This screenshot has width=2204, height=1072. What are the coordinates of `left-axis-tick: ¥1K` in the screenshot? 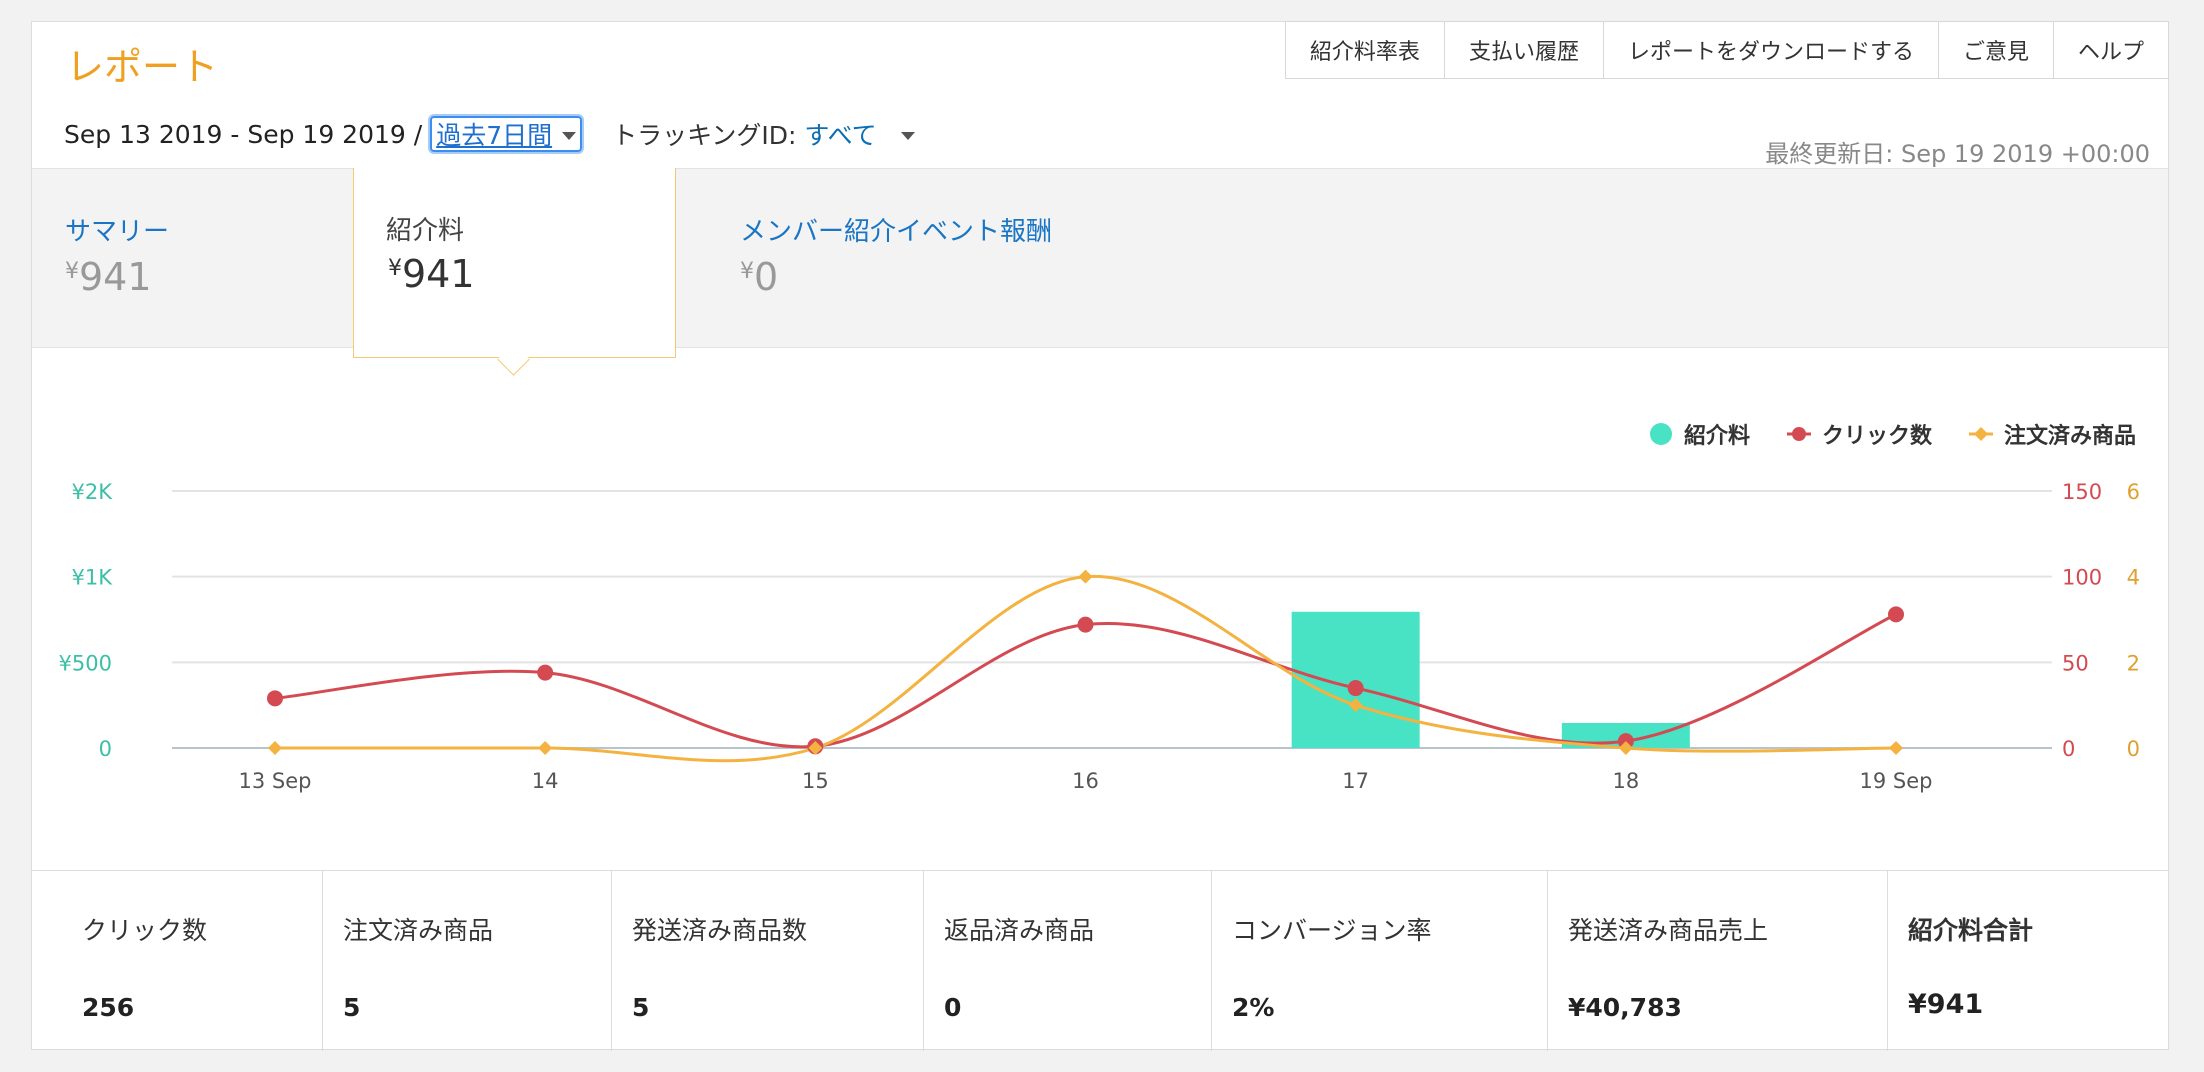 It's located at (93, 578).